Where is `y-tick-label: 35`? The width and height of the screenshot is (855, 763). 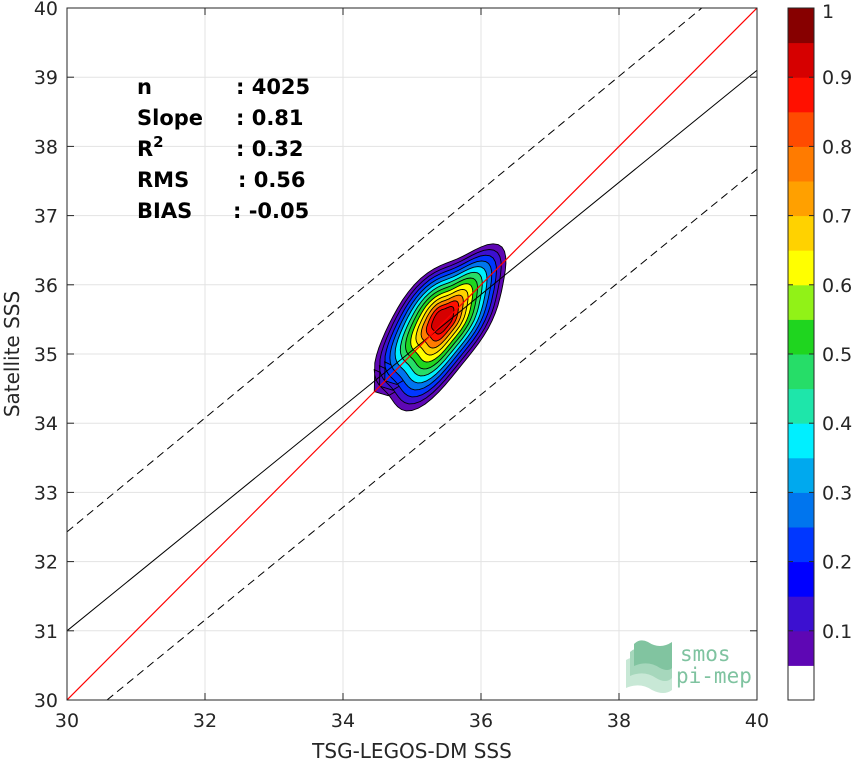 y-tick-label: 35 is located at coordinates (46, 355).